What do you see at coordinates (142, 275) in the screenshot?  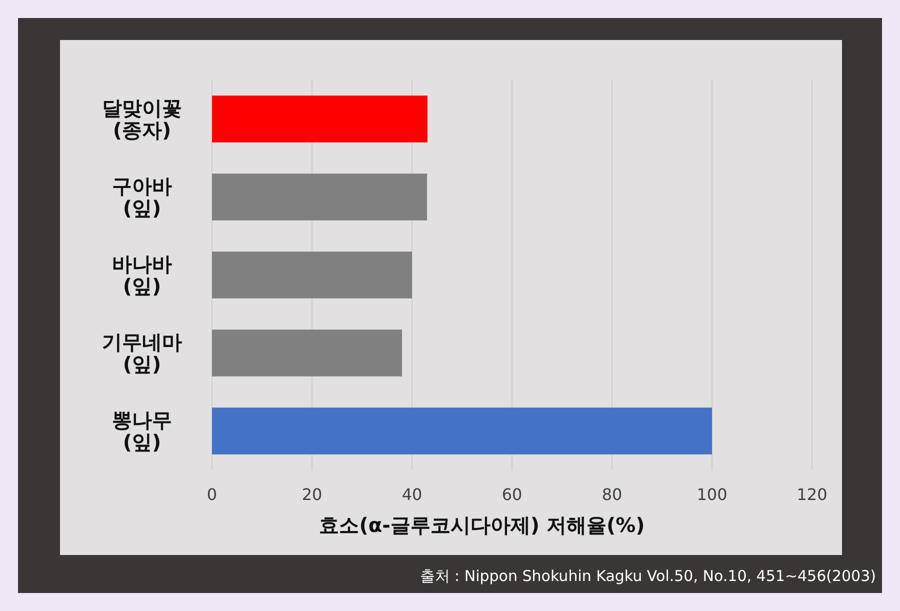 I see `y-tick-label: 바나바 (잎)` at bounding box center [142, 275].